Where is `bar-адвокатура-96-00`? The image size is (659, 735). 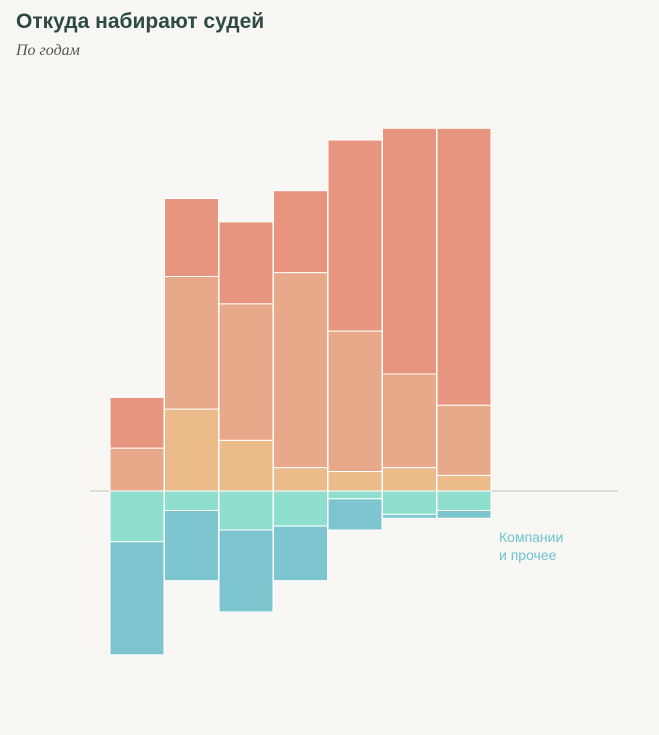 bar-адвокатура-96-00 is located at coordinates (246, 510).